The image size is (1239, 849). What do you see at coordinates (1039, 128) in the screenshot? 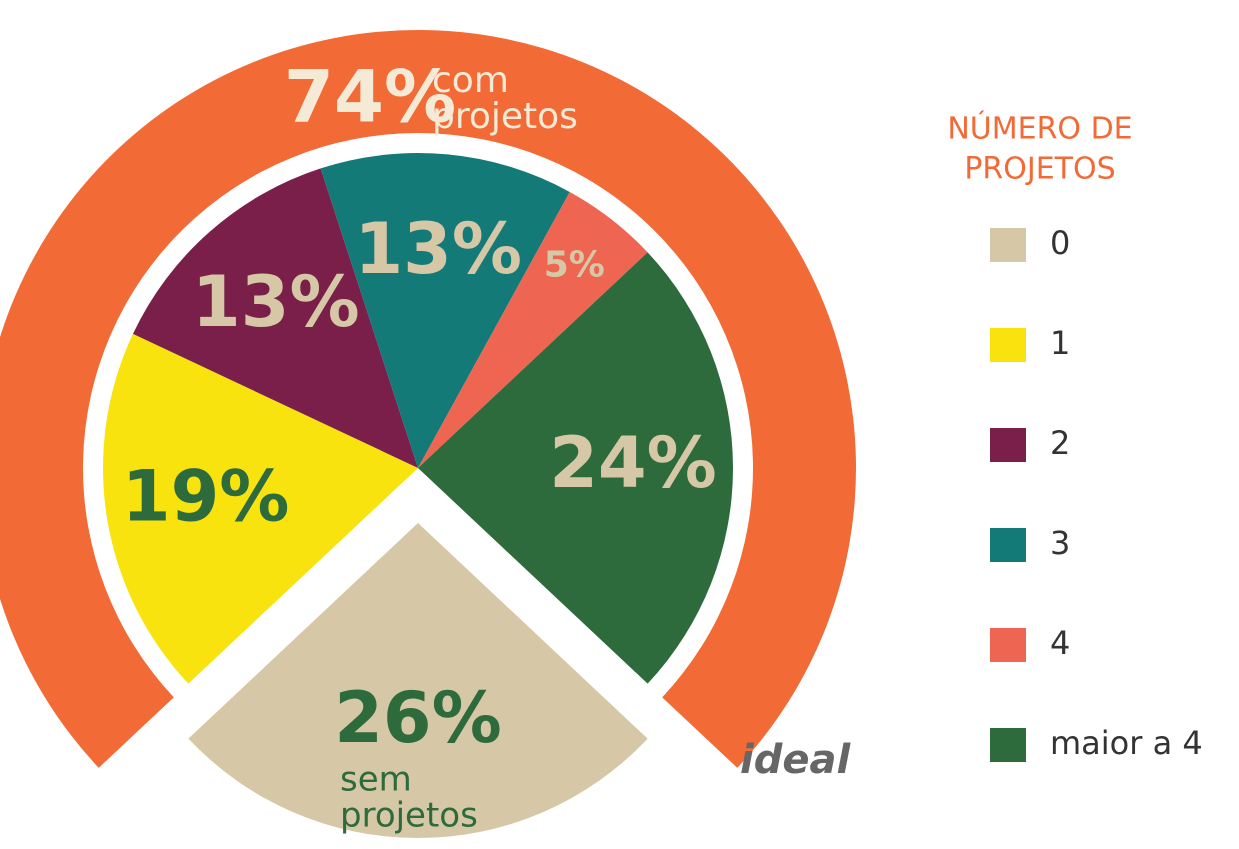
I see `legend-title: NÚMERO DE` at bounding box center [1039, 128].